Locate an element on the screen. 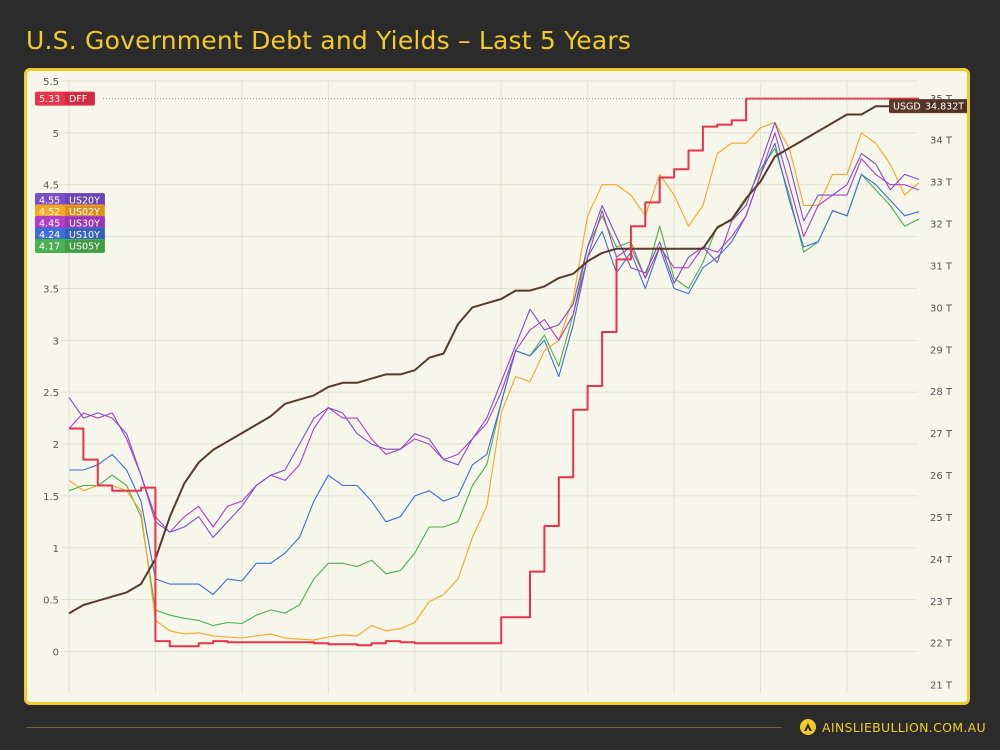 The width and height of the screenshot is (1000, 750). y-right-tick-label: 27 T is located at coordinates (941, 434).